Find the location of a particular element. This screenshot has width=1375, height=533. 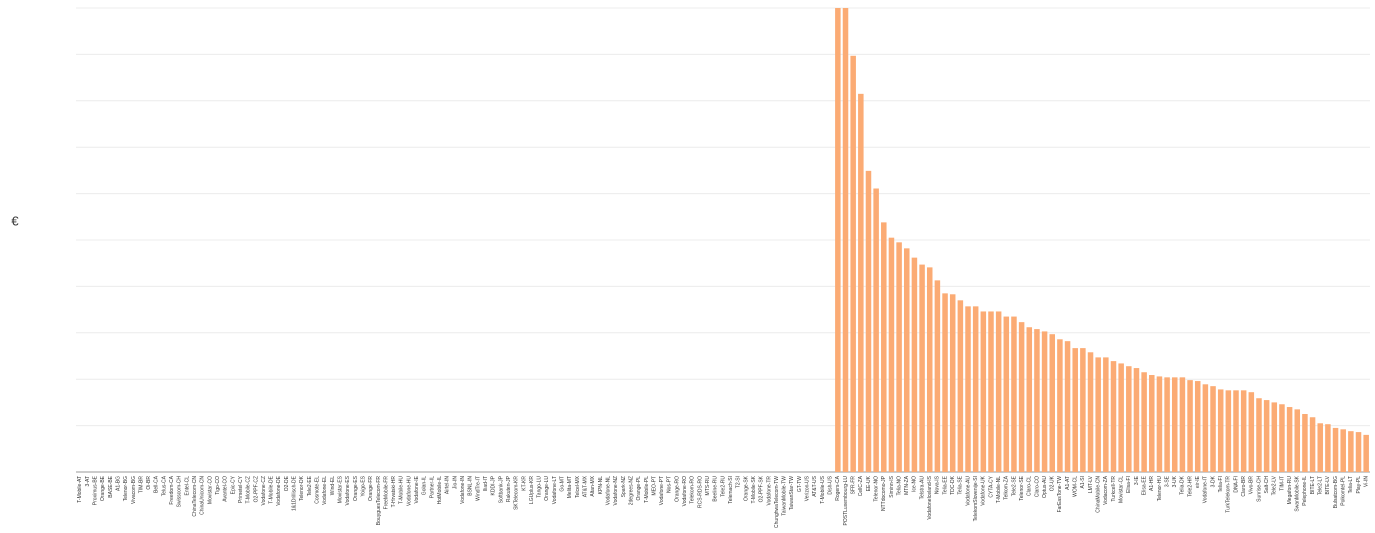

x-tick-label: Nova-IS is located at coordinates (938, 484).